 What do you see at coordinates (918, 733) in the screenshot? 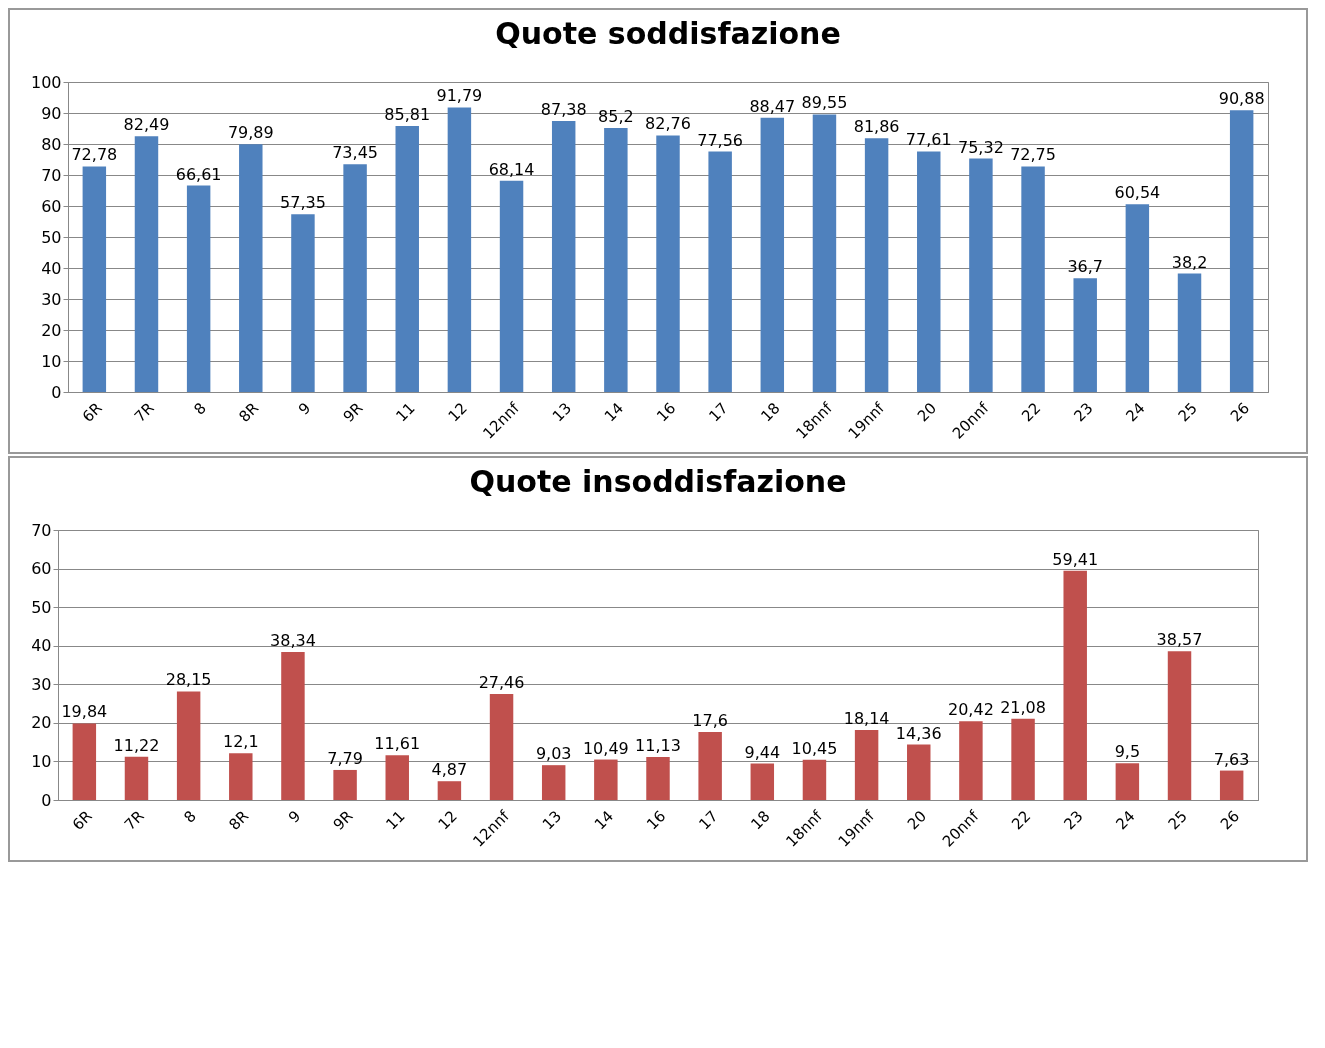
I see `data-label: 14,36` at bounding box center [918, 733].